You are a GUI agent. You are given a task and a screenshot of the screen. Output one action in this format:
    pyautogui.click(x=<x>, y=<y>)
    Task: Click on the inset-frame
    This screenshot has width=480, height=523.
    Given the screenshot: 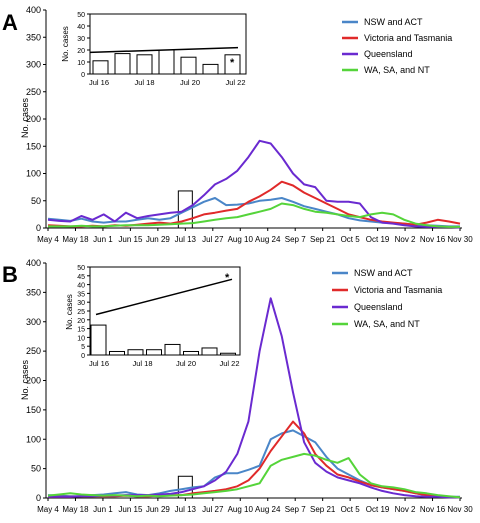 What is the action you would take?
    pyautogui.click(x=165, y=311)
    